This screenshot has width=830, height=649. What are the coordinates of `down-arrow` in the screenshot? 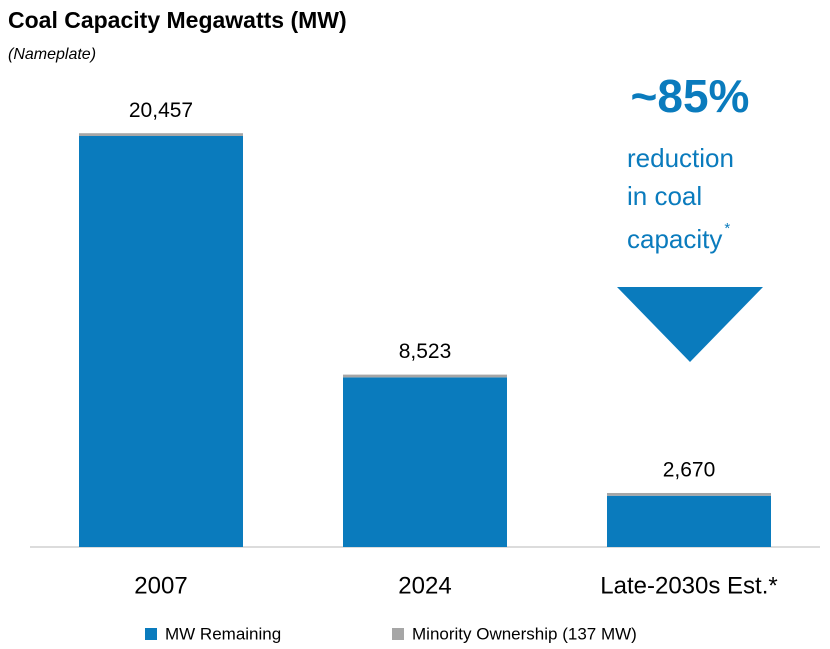 It's located at (690, 324).